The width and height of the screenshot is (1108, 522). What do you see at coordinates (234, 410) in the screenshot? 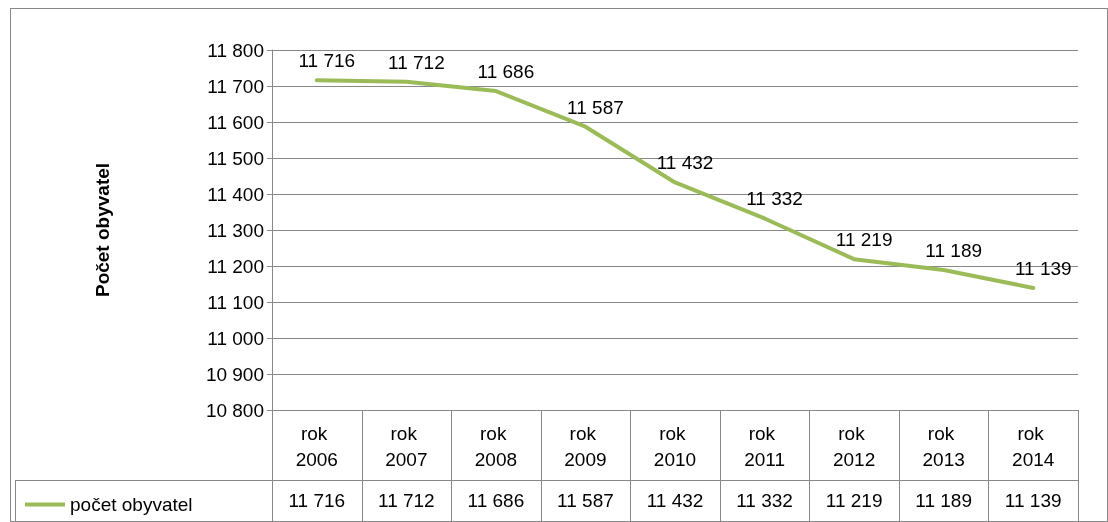
I see `y-tick-label: 10 800` at bounding box center [234, 410].